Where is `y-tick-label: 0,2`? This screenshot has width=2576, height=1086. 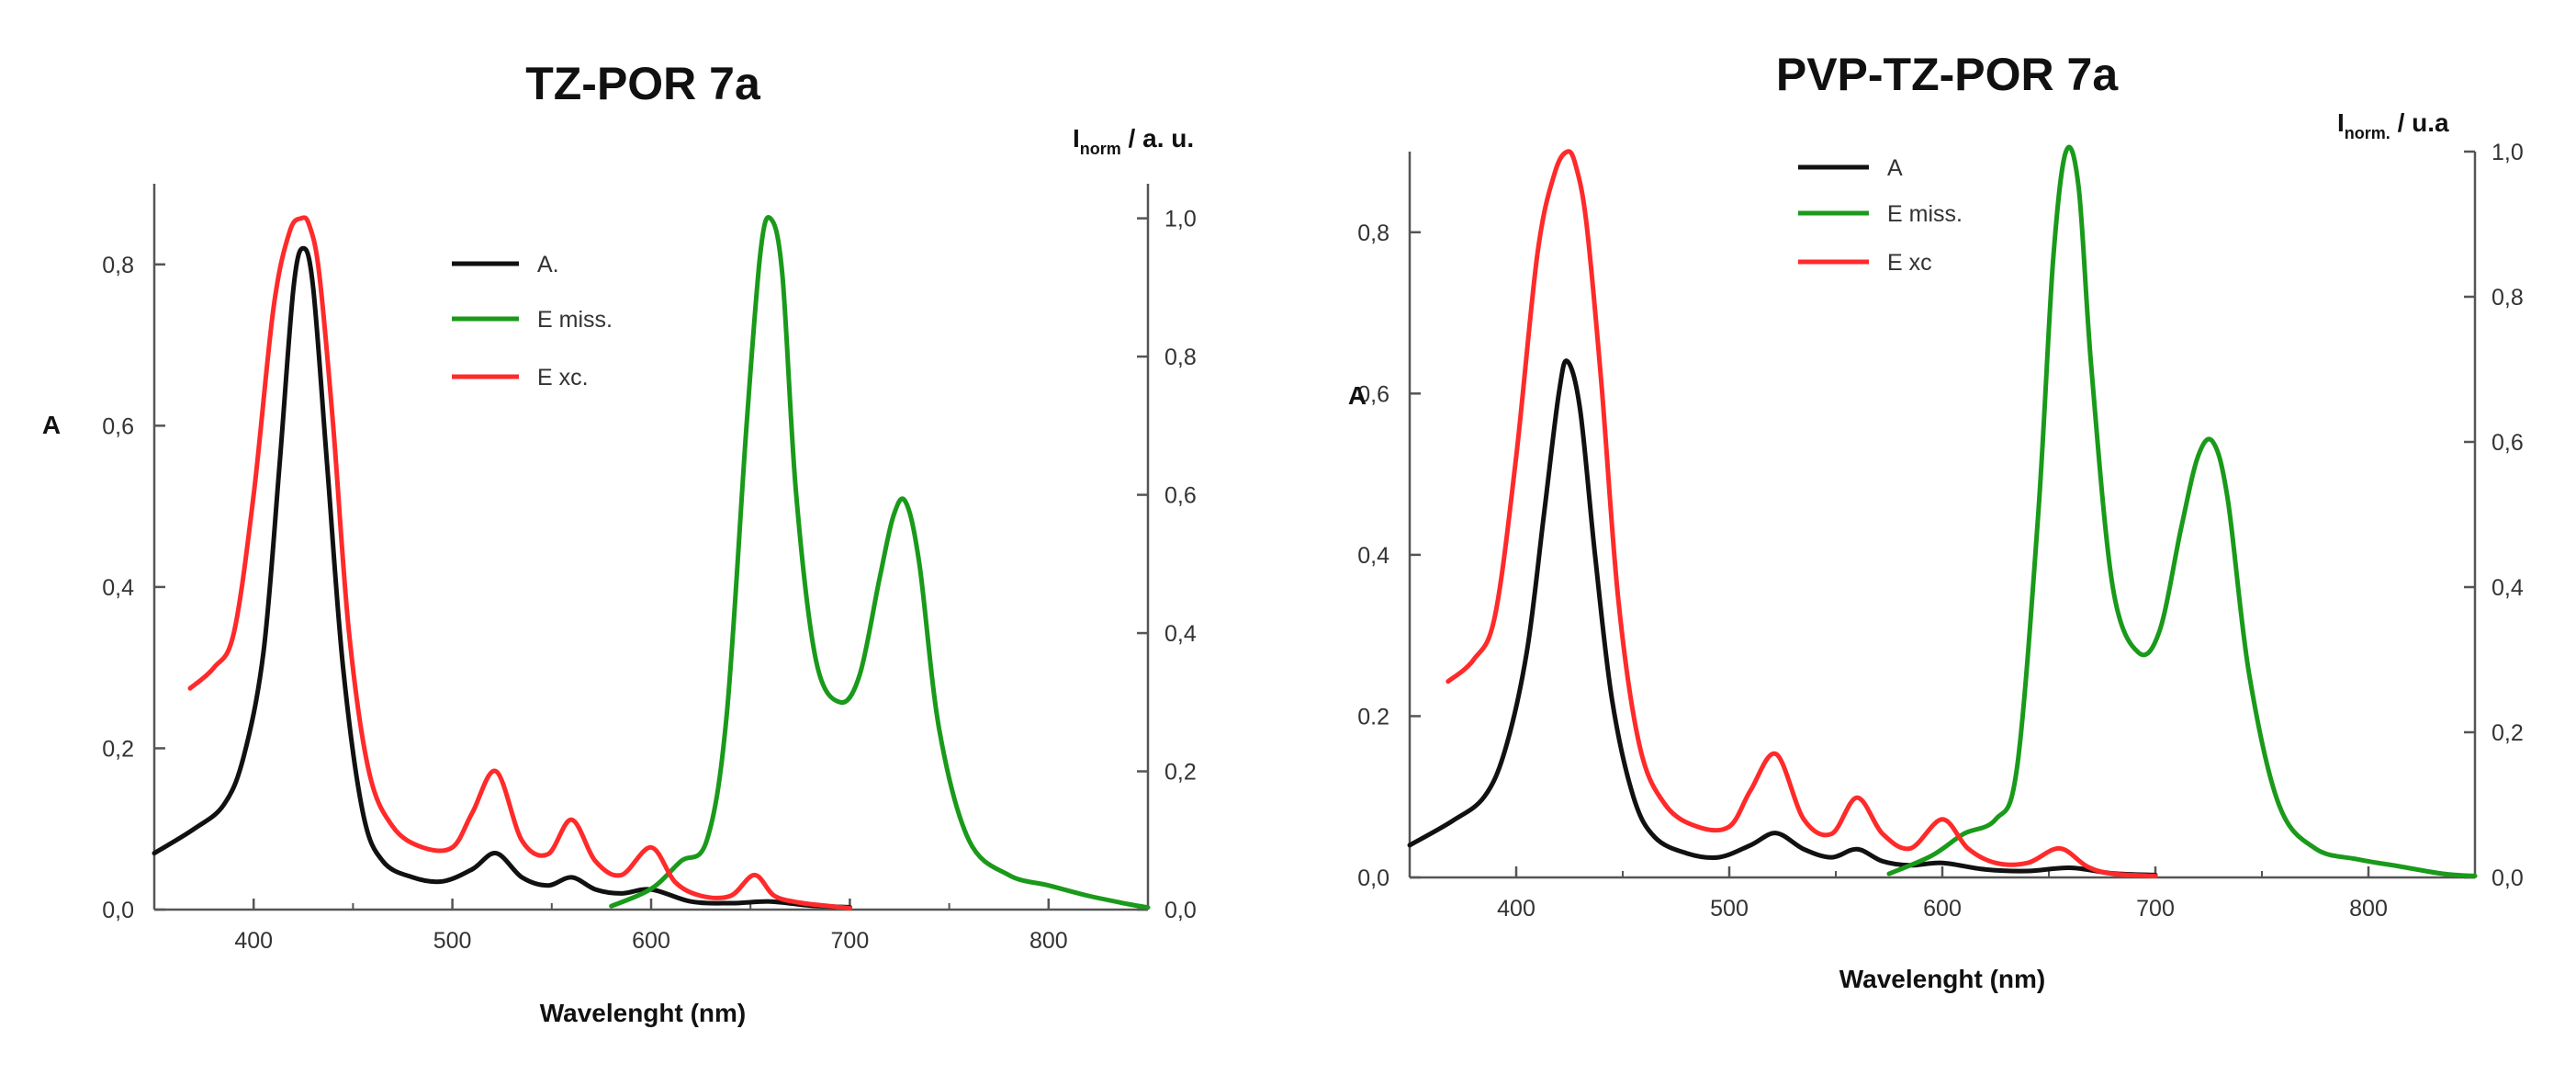 y-tick-label: 0,2 is located at coordinates (118, 749).